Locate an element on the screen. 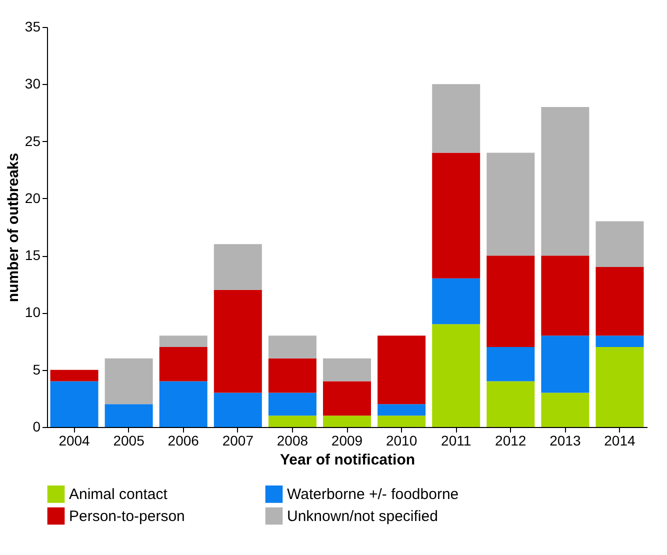 The width and height of the screenshot is (667, 555). x-tick-label: 2006 is located at coordinates (184, 440).